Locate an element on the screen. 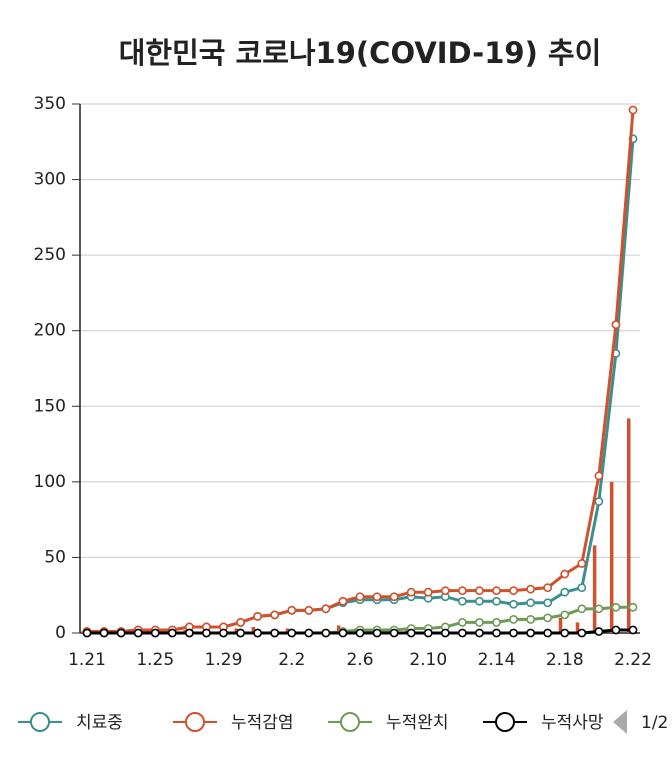 Image resolution: width=672 pixels, height=768 pixels. x-tick-label: 1.25 is located at coordinates (155, 660).